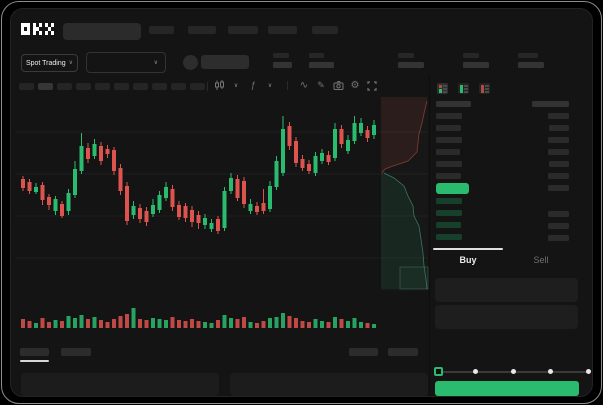  What do you see at coordinates (558, 188) in the screenshot?
I see `last-price-right` at bounding box center [558, 188].